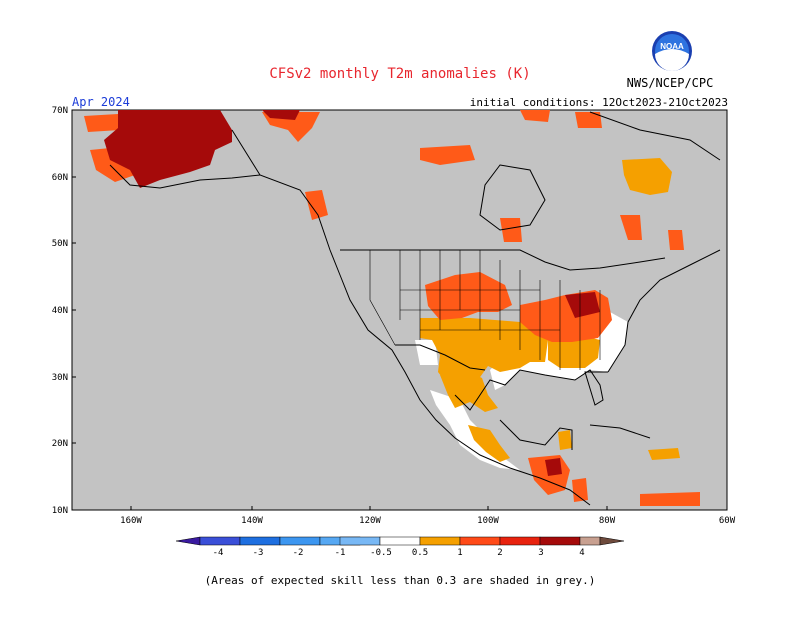 This screenshot has width=800, height=618. I want to click on longitude-labels: 160W 140W 120W 100W 80W 60W, so click(428, 521).